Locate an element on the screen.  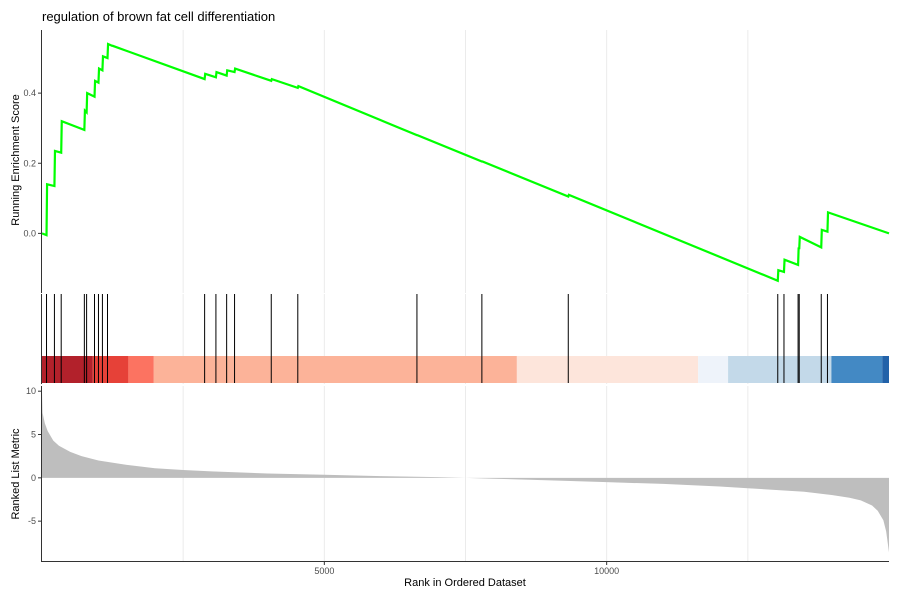
es-y-tick-label-0: 0.0 is located at coordinates (29, 233).